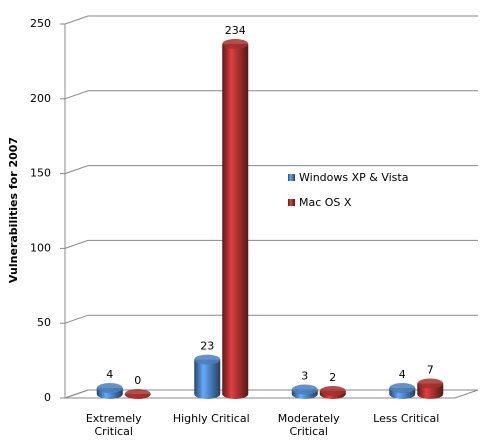  Describe the element at coordinates (308, 425) in the screenshot. I see `x-tick-label: Moderately Critical` at that location.